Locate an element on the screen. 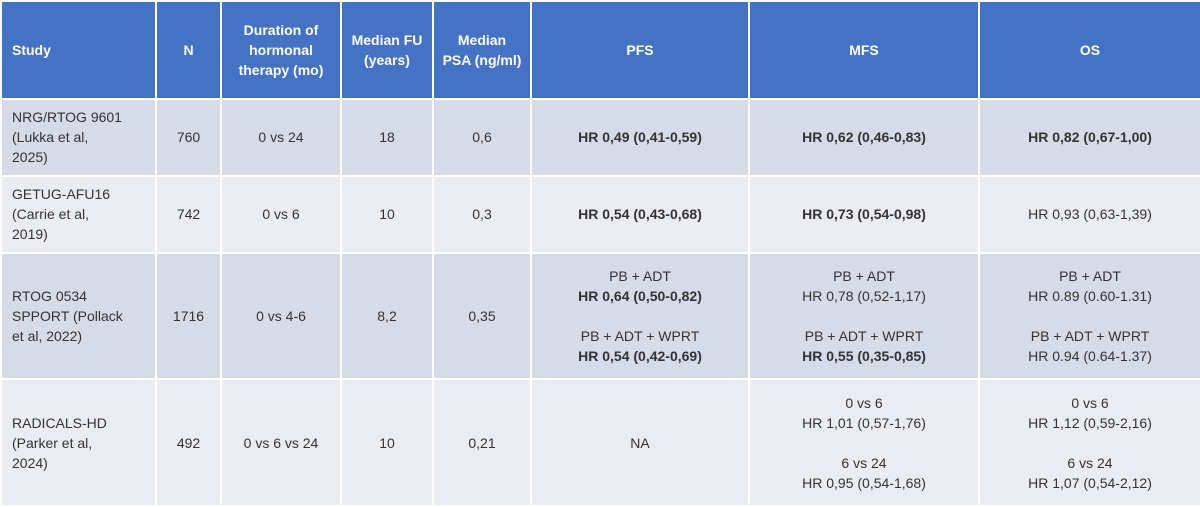 The width and height of the screenshot is (1200, 507). table-cell: 0,3 is located at coordinates (482, 214).